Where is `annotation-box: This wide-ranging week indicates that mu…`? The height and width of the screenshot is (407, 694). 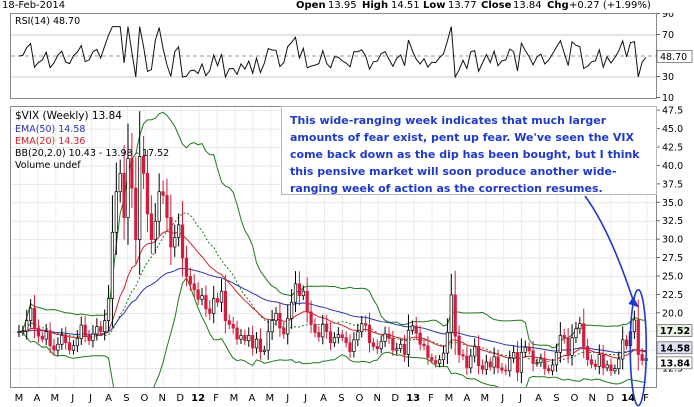
annotation-box: This wide-ranging week indicates that mu… is located at coordinates (469, 150).